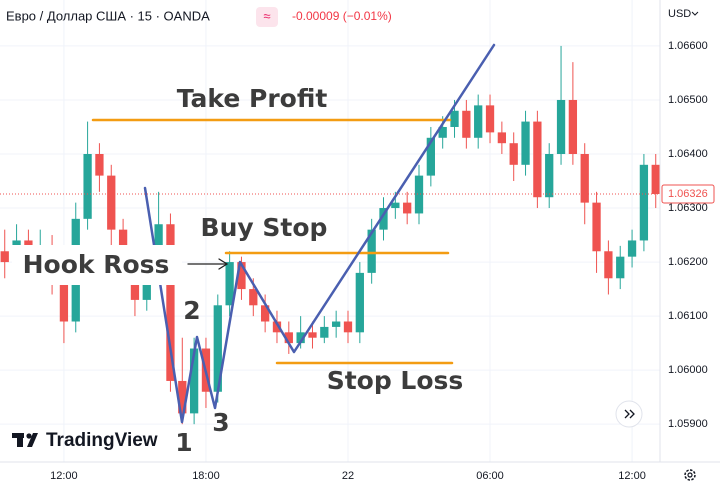 The width and height of the screenshot is (720, 490). I want to click on y-tick-label: 1.06400, so click(688, 154).